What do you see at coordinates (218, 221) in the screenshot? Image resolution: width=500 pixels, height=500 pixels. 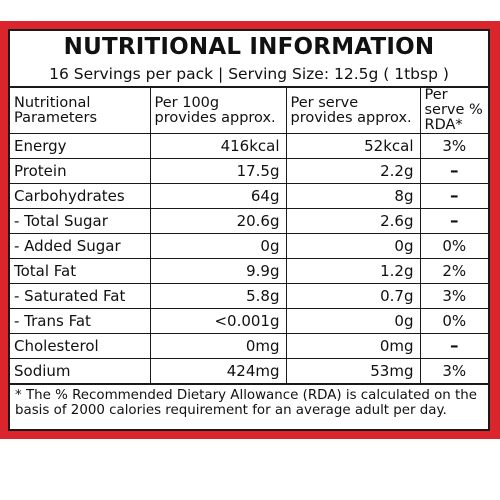 I see `row-per-100g: 20.6g` at bounding box center [218, 221].